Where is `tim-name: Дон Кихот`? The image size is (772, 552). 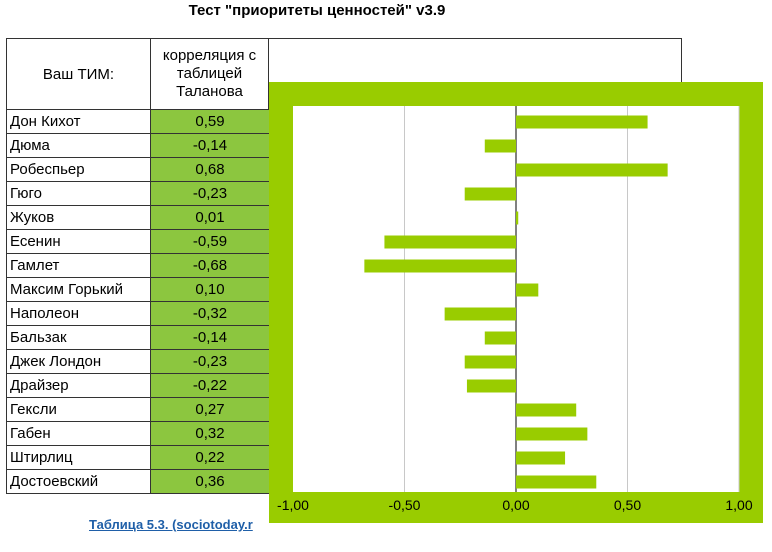
tim-name: Дон Кихот is located at coordinates (79, 121).